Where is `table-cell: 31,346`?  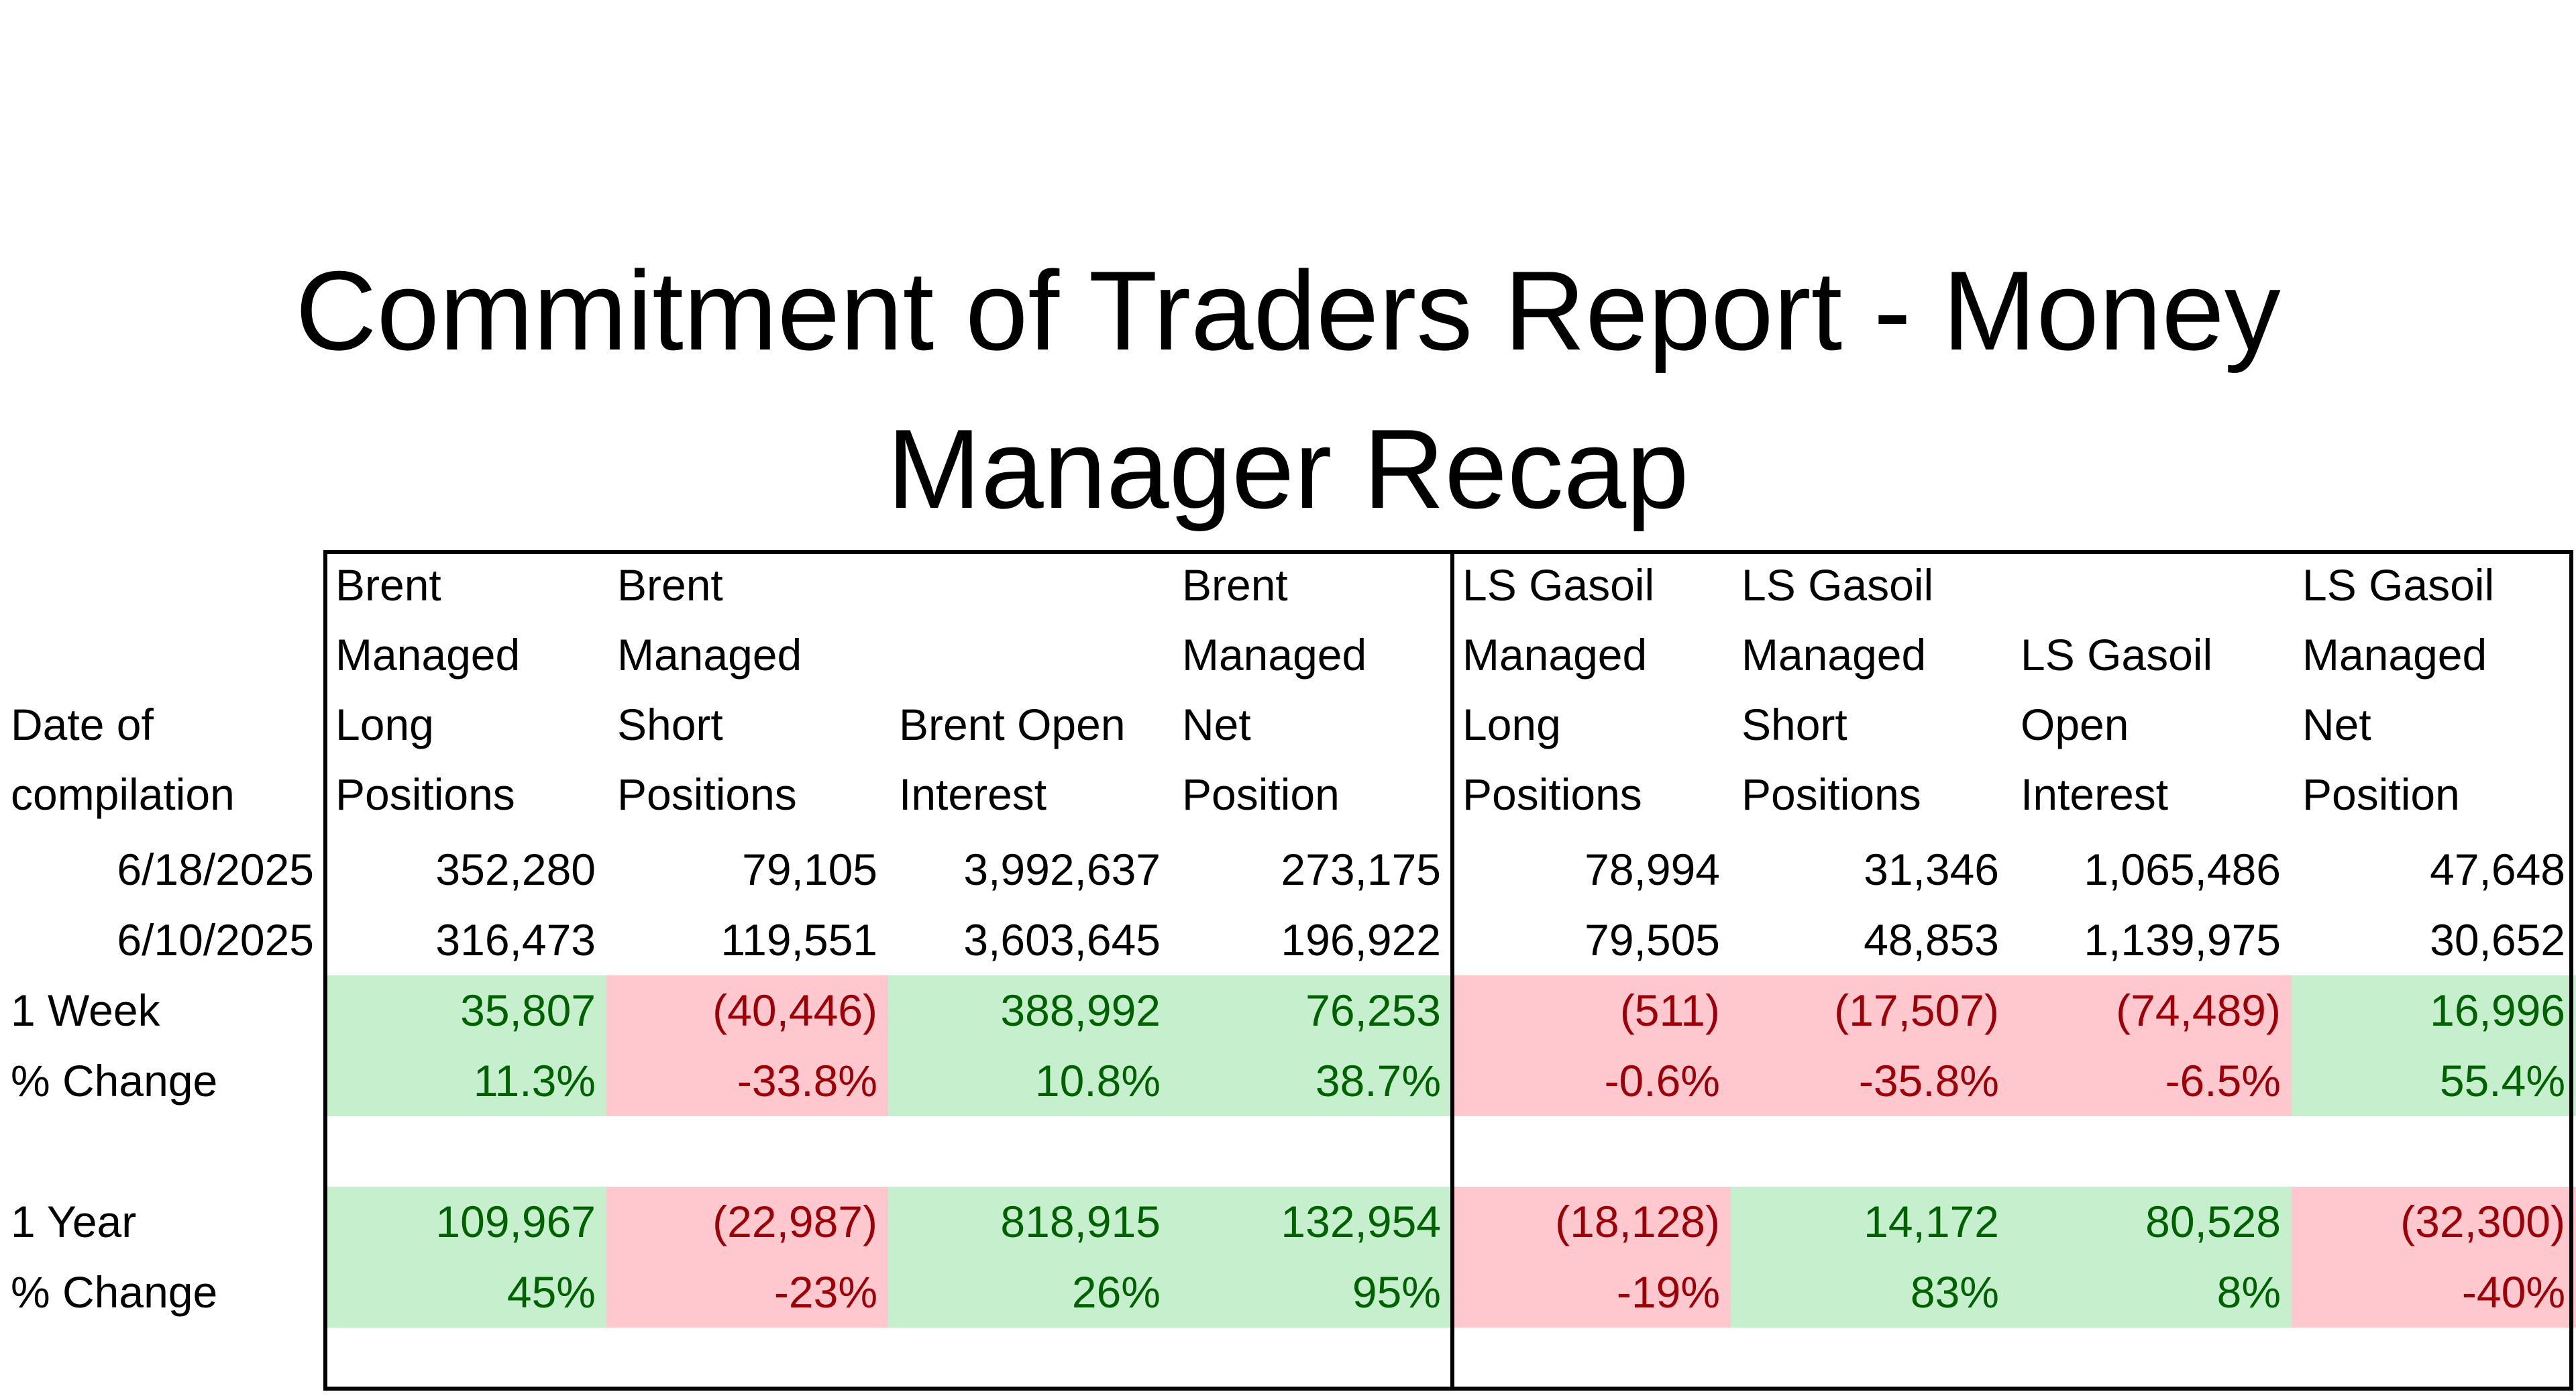
table-cell: 31,346 is located at coordinates (1931, 869).